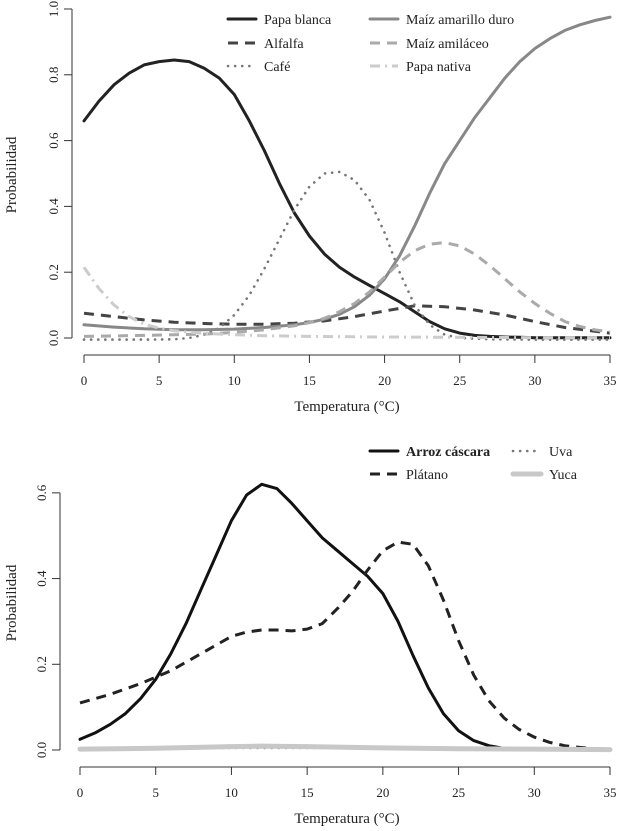 This screenshot has width=620, height=831. What do you see at coordinates (563, 475) in the screenshot?
I see `legend-label: Yuca` at bounding box center [563, 475].